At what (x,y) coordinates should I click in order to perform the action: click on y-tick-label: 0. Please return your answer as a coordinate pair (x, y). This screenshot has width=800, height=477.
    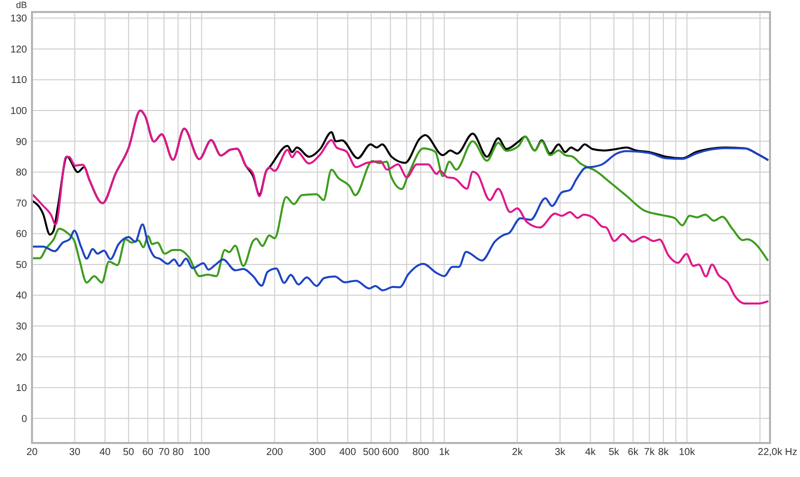
    Looking at the image, I should click on (24, 419).